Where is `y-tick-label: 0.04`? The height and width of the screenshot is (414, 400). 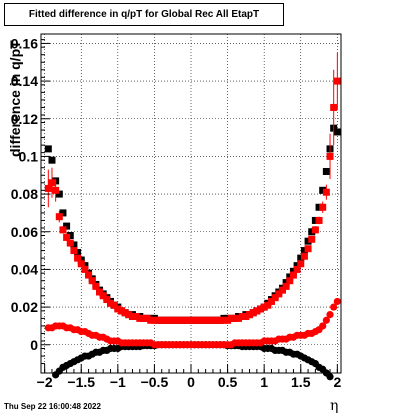
y-tick-label: 0.04 is located at coordinates (24, 269).